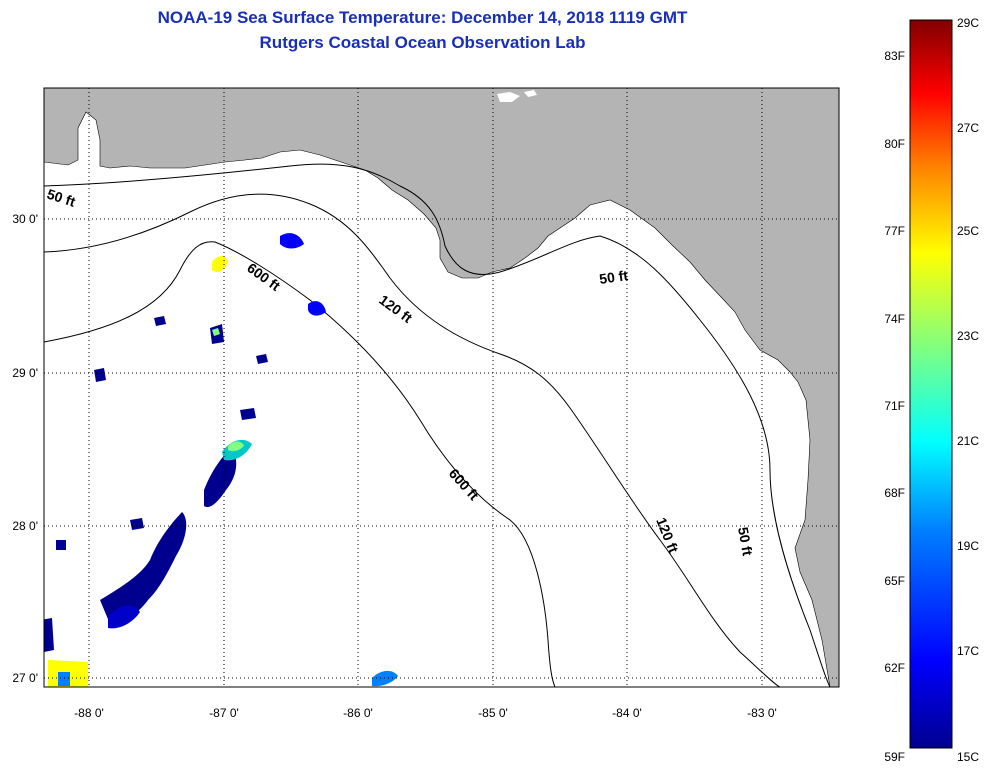  Describe the element at coordinates (931, 384) in the screenshot. I see `colorbar-scale` at that location.